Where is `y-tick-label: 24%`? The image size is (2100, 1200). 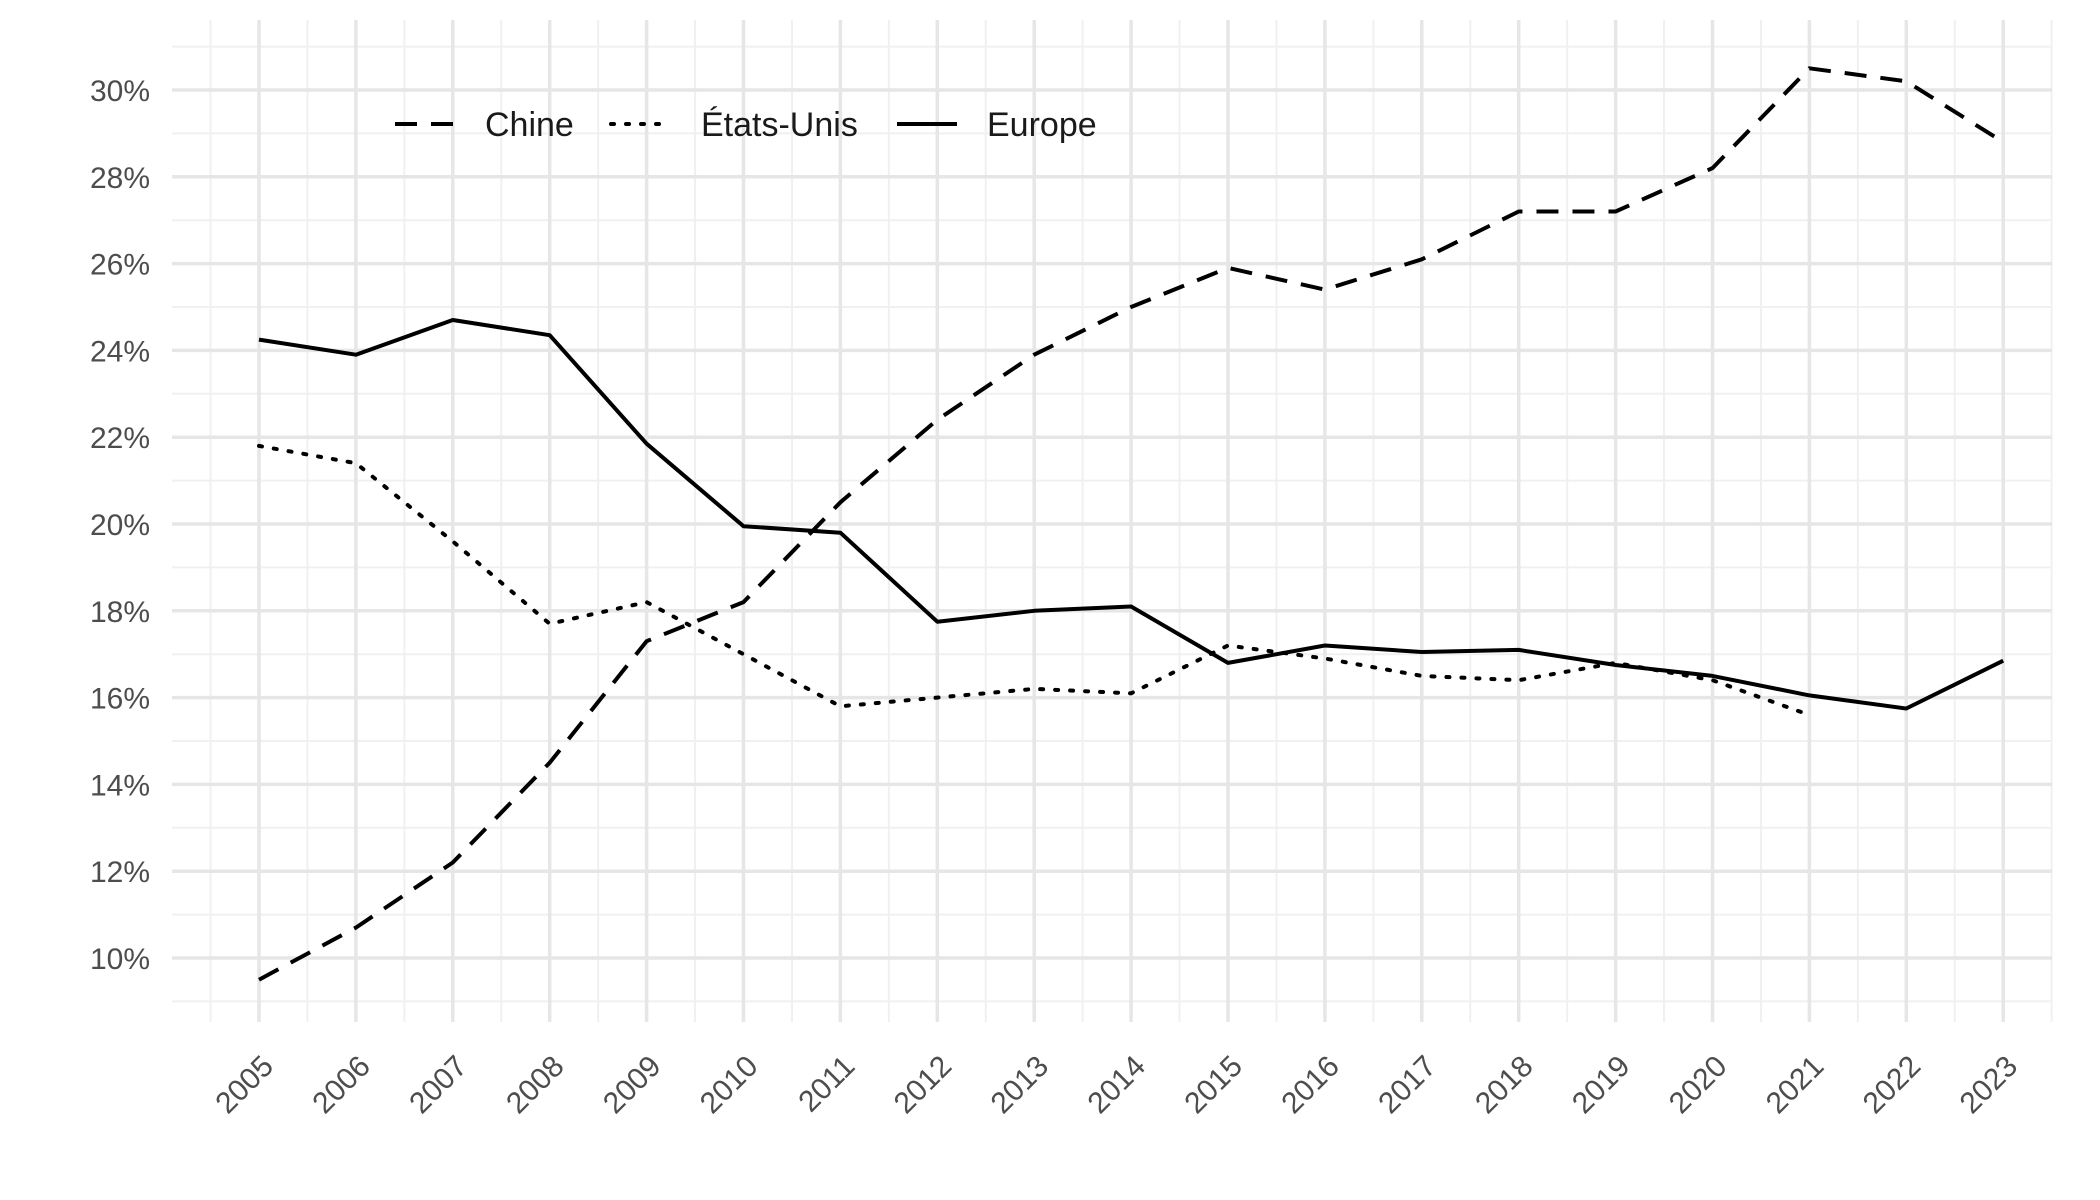 y-tick-label: 24% is located at coordinates (120, 351).